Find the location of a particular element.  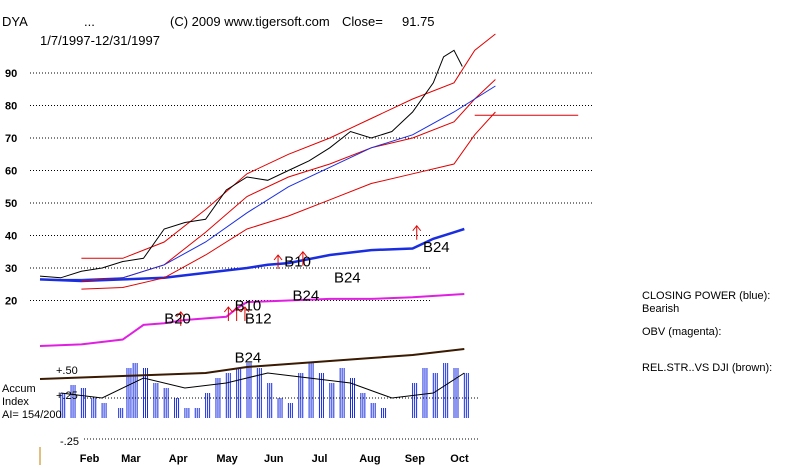

copyright-text: (C) 2009 www.tigersoft.com is located at coordinates (250, 21).